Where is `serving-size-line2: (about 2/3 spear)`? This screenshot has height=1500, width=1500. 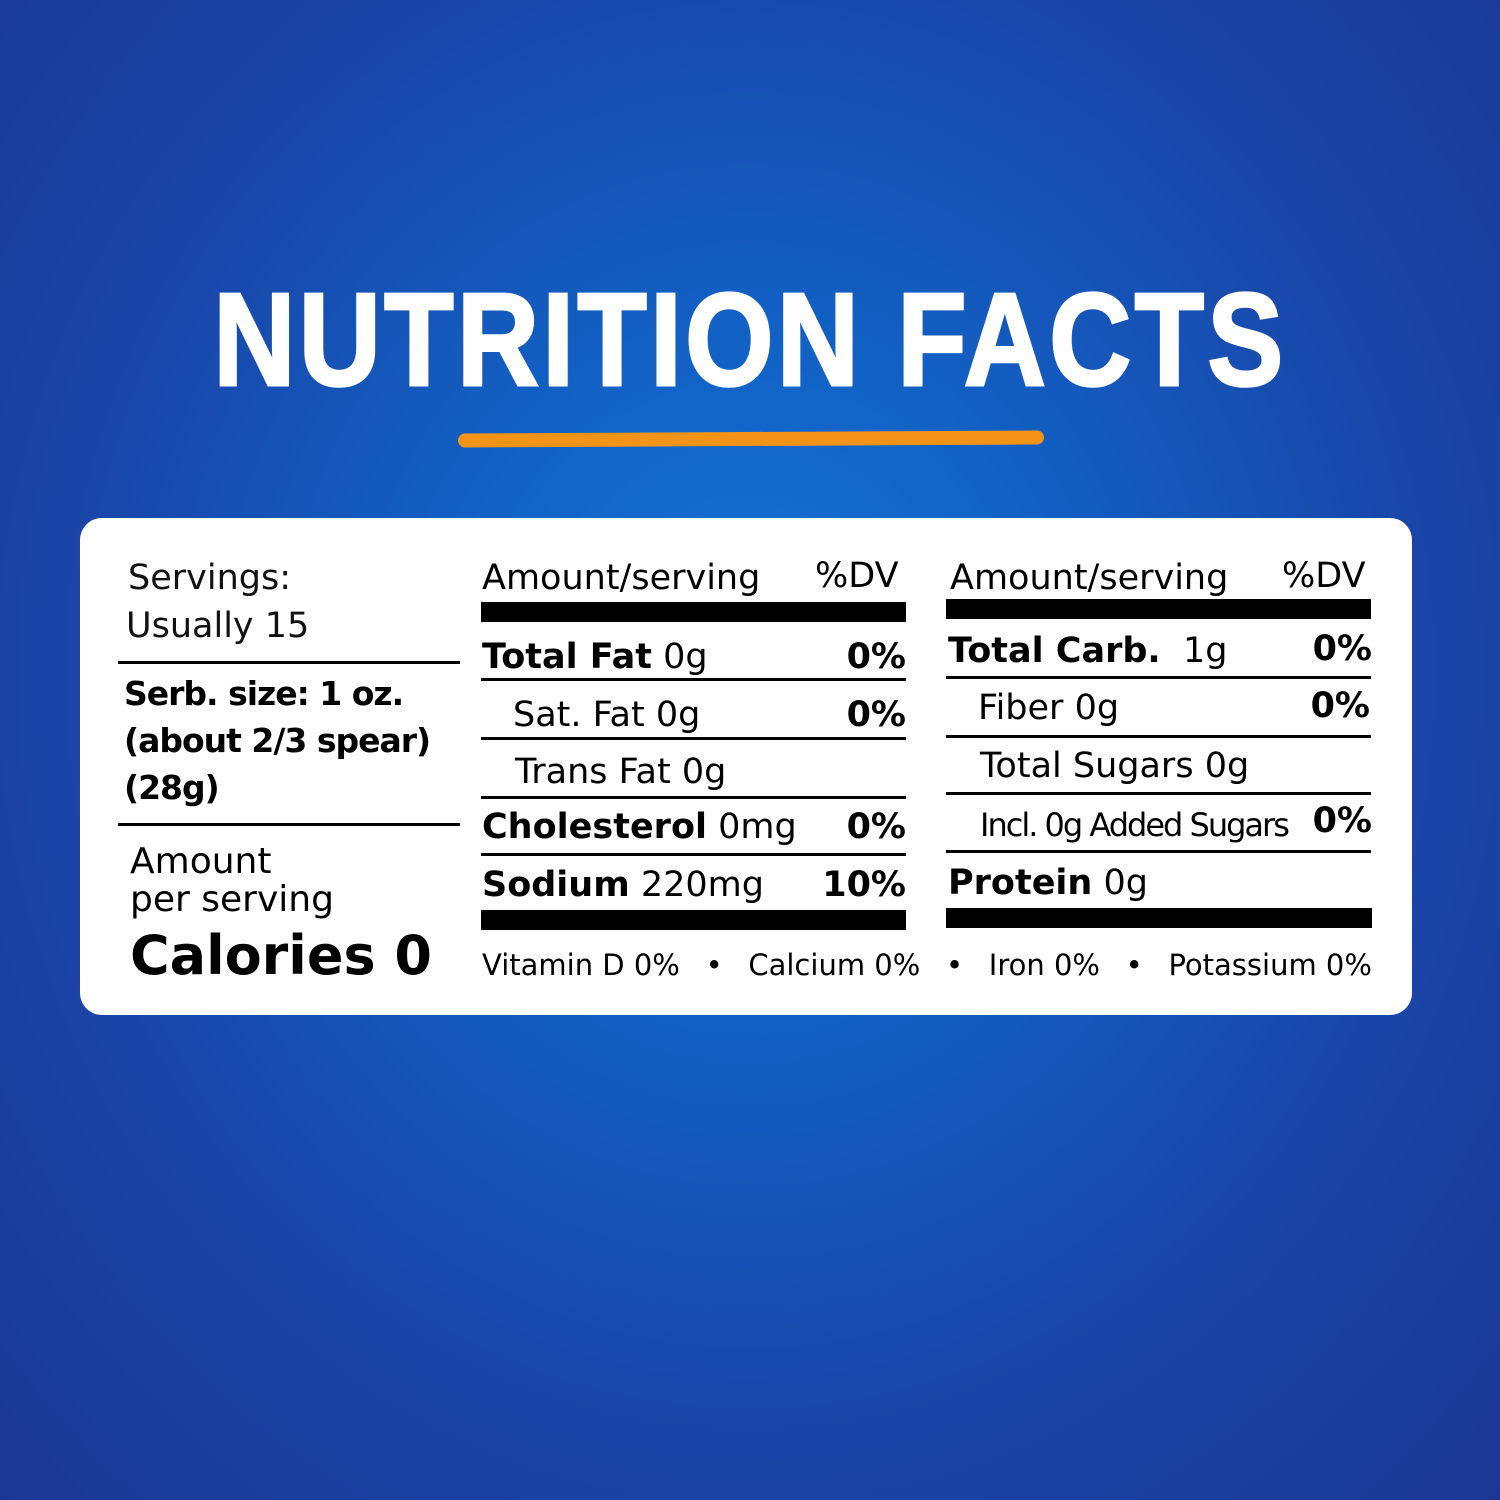 serving-size-line2: (about 2/3 spear) is located at coordinates (277, 740).